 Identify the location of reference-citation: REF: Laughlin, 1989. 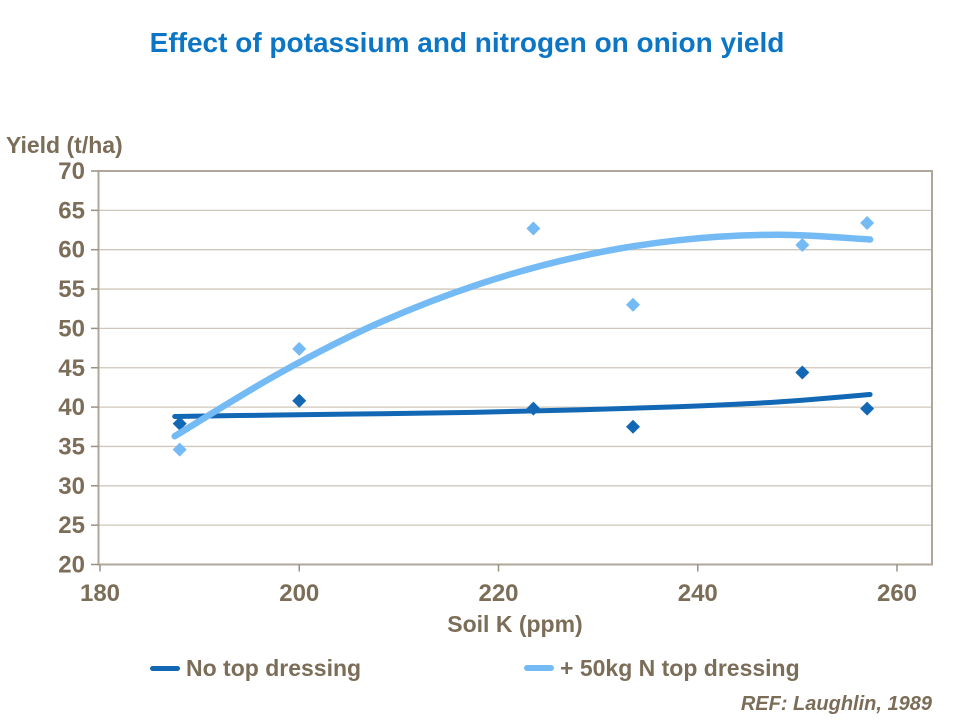
(836, 704).